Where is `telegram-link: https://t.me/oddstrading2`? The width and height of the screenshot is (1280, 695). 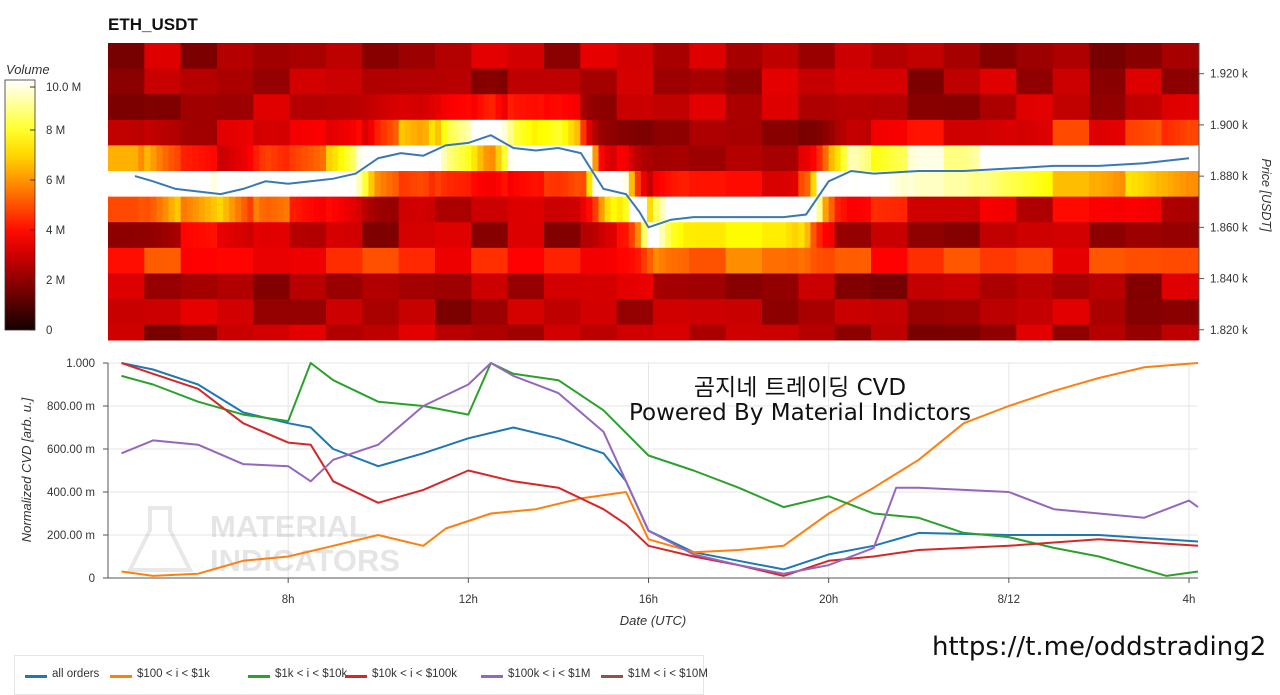
telegram-link: https://t.me/oddstrading2 is located at coordinates (1099, 647).